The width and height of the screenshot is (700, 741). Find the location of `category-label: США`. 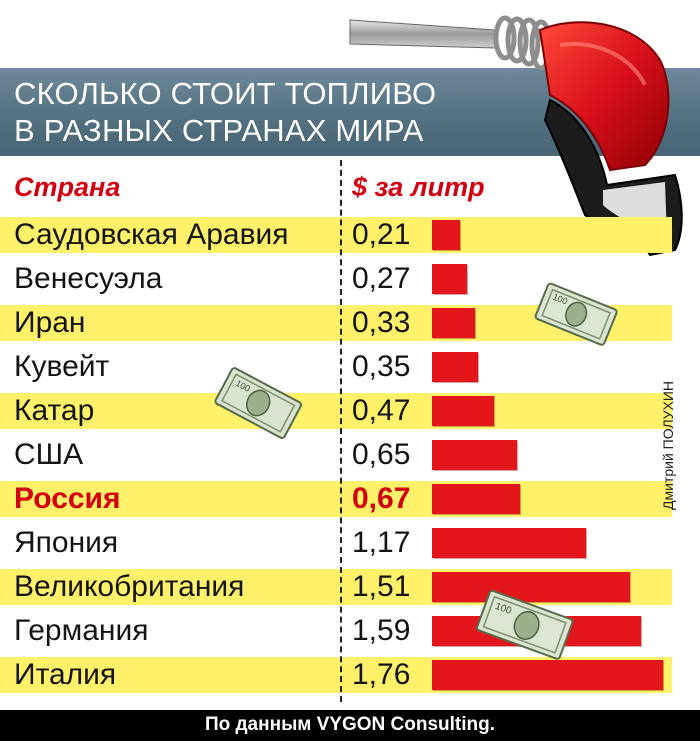

category-label: США is located at coordinates (49, 454).